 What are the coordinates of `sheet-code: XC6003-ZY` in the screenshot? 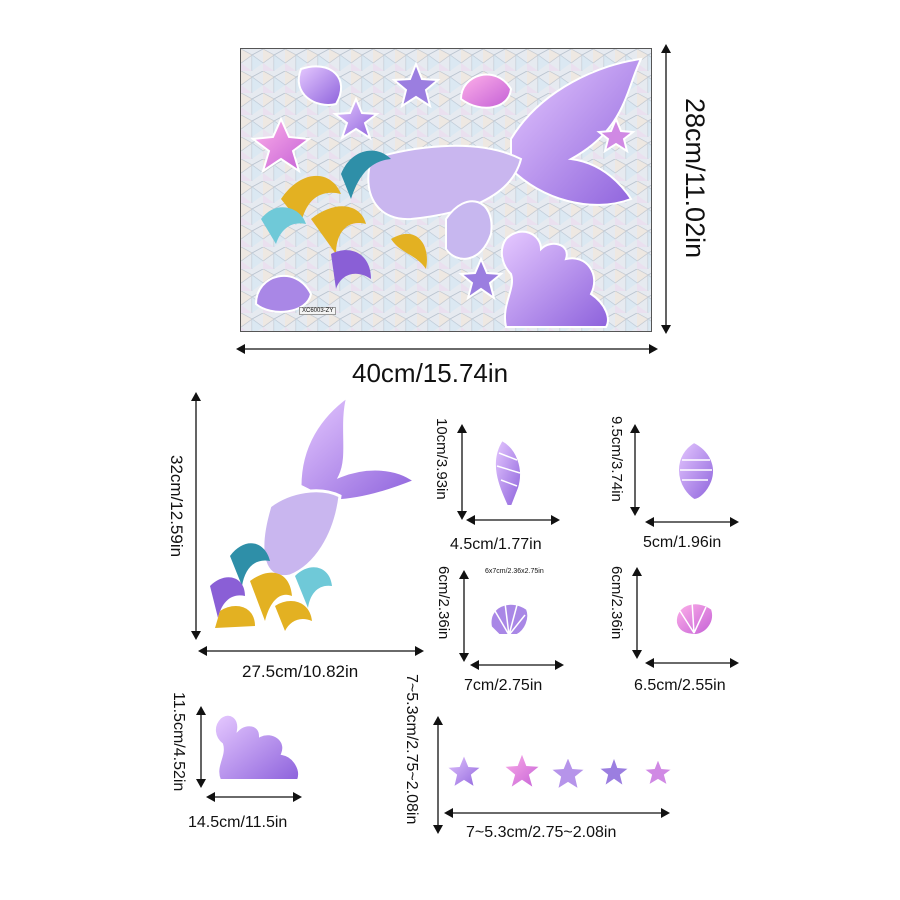 It's located at (318, 311).